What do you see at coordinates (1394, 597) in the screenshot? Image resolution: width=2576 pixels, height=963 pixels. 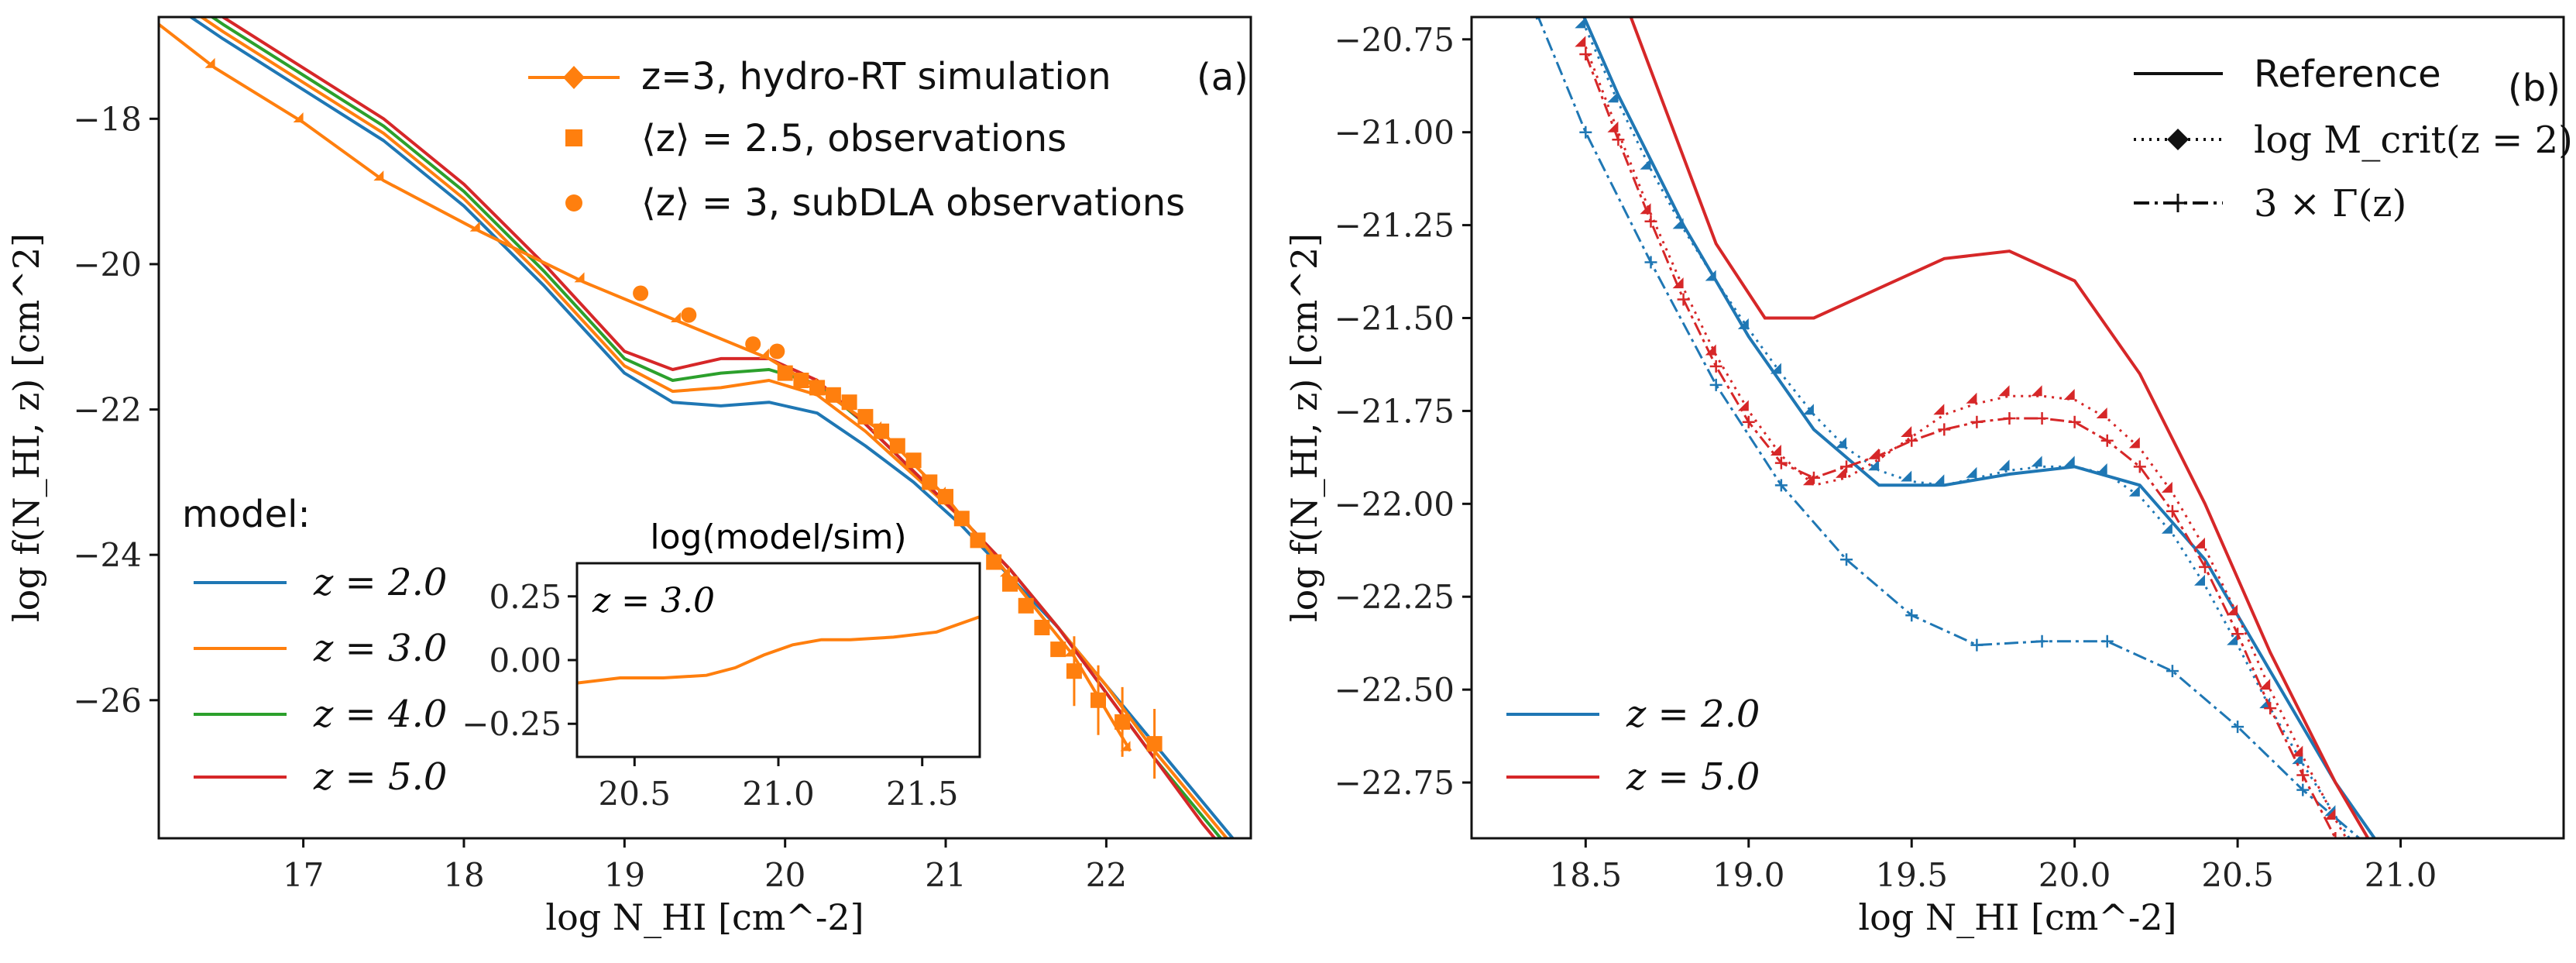 I see `y-tick-label: −22.25` at bounding box center [1394, 597].